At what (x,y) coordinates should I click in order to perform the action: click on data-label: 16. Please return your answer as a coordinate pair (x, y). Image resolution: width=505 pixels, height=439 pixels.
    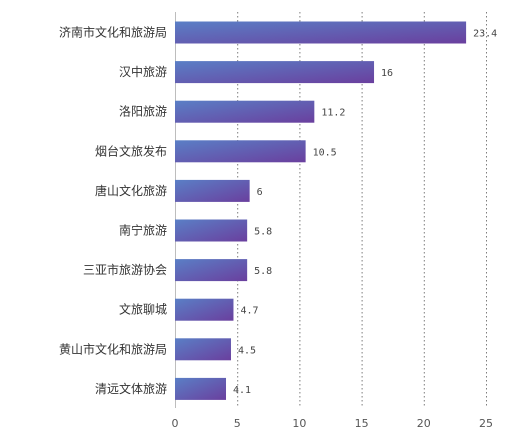
    Looking at the image, I should click on (387, 73).